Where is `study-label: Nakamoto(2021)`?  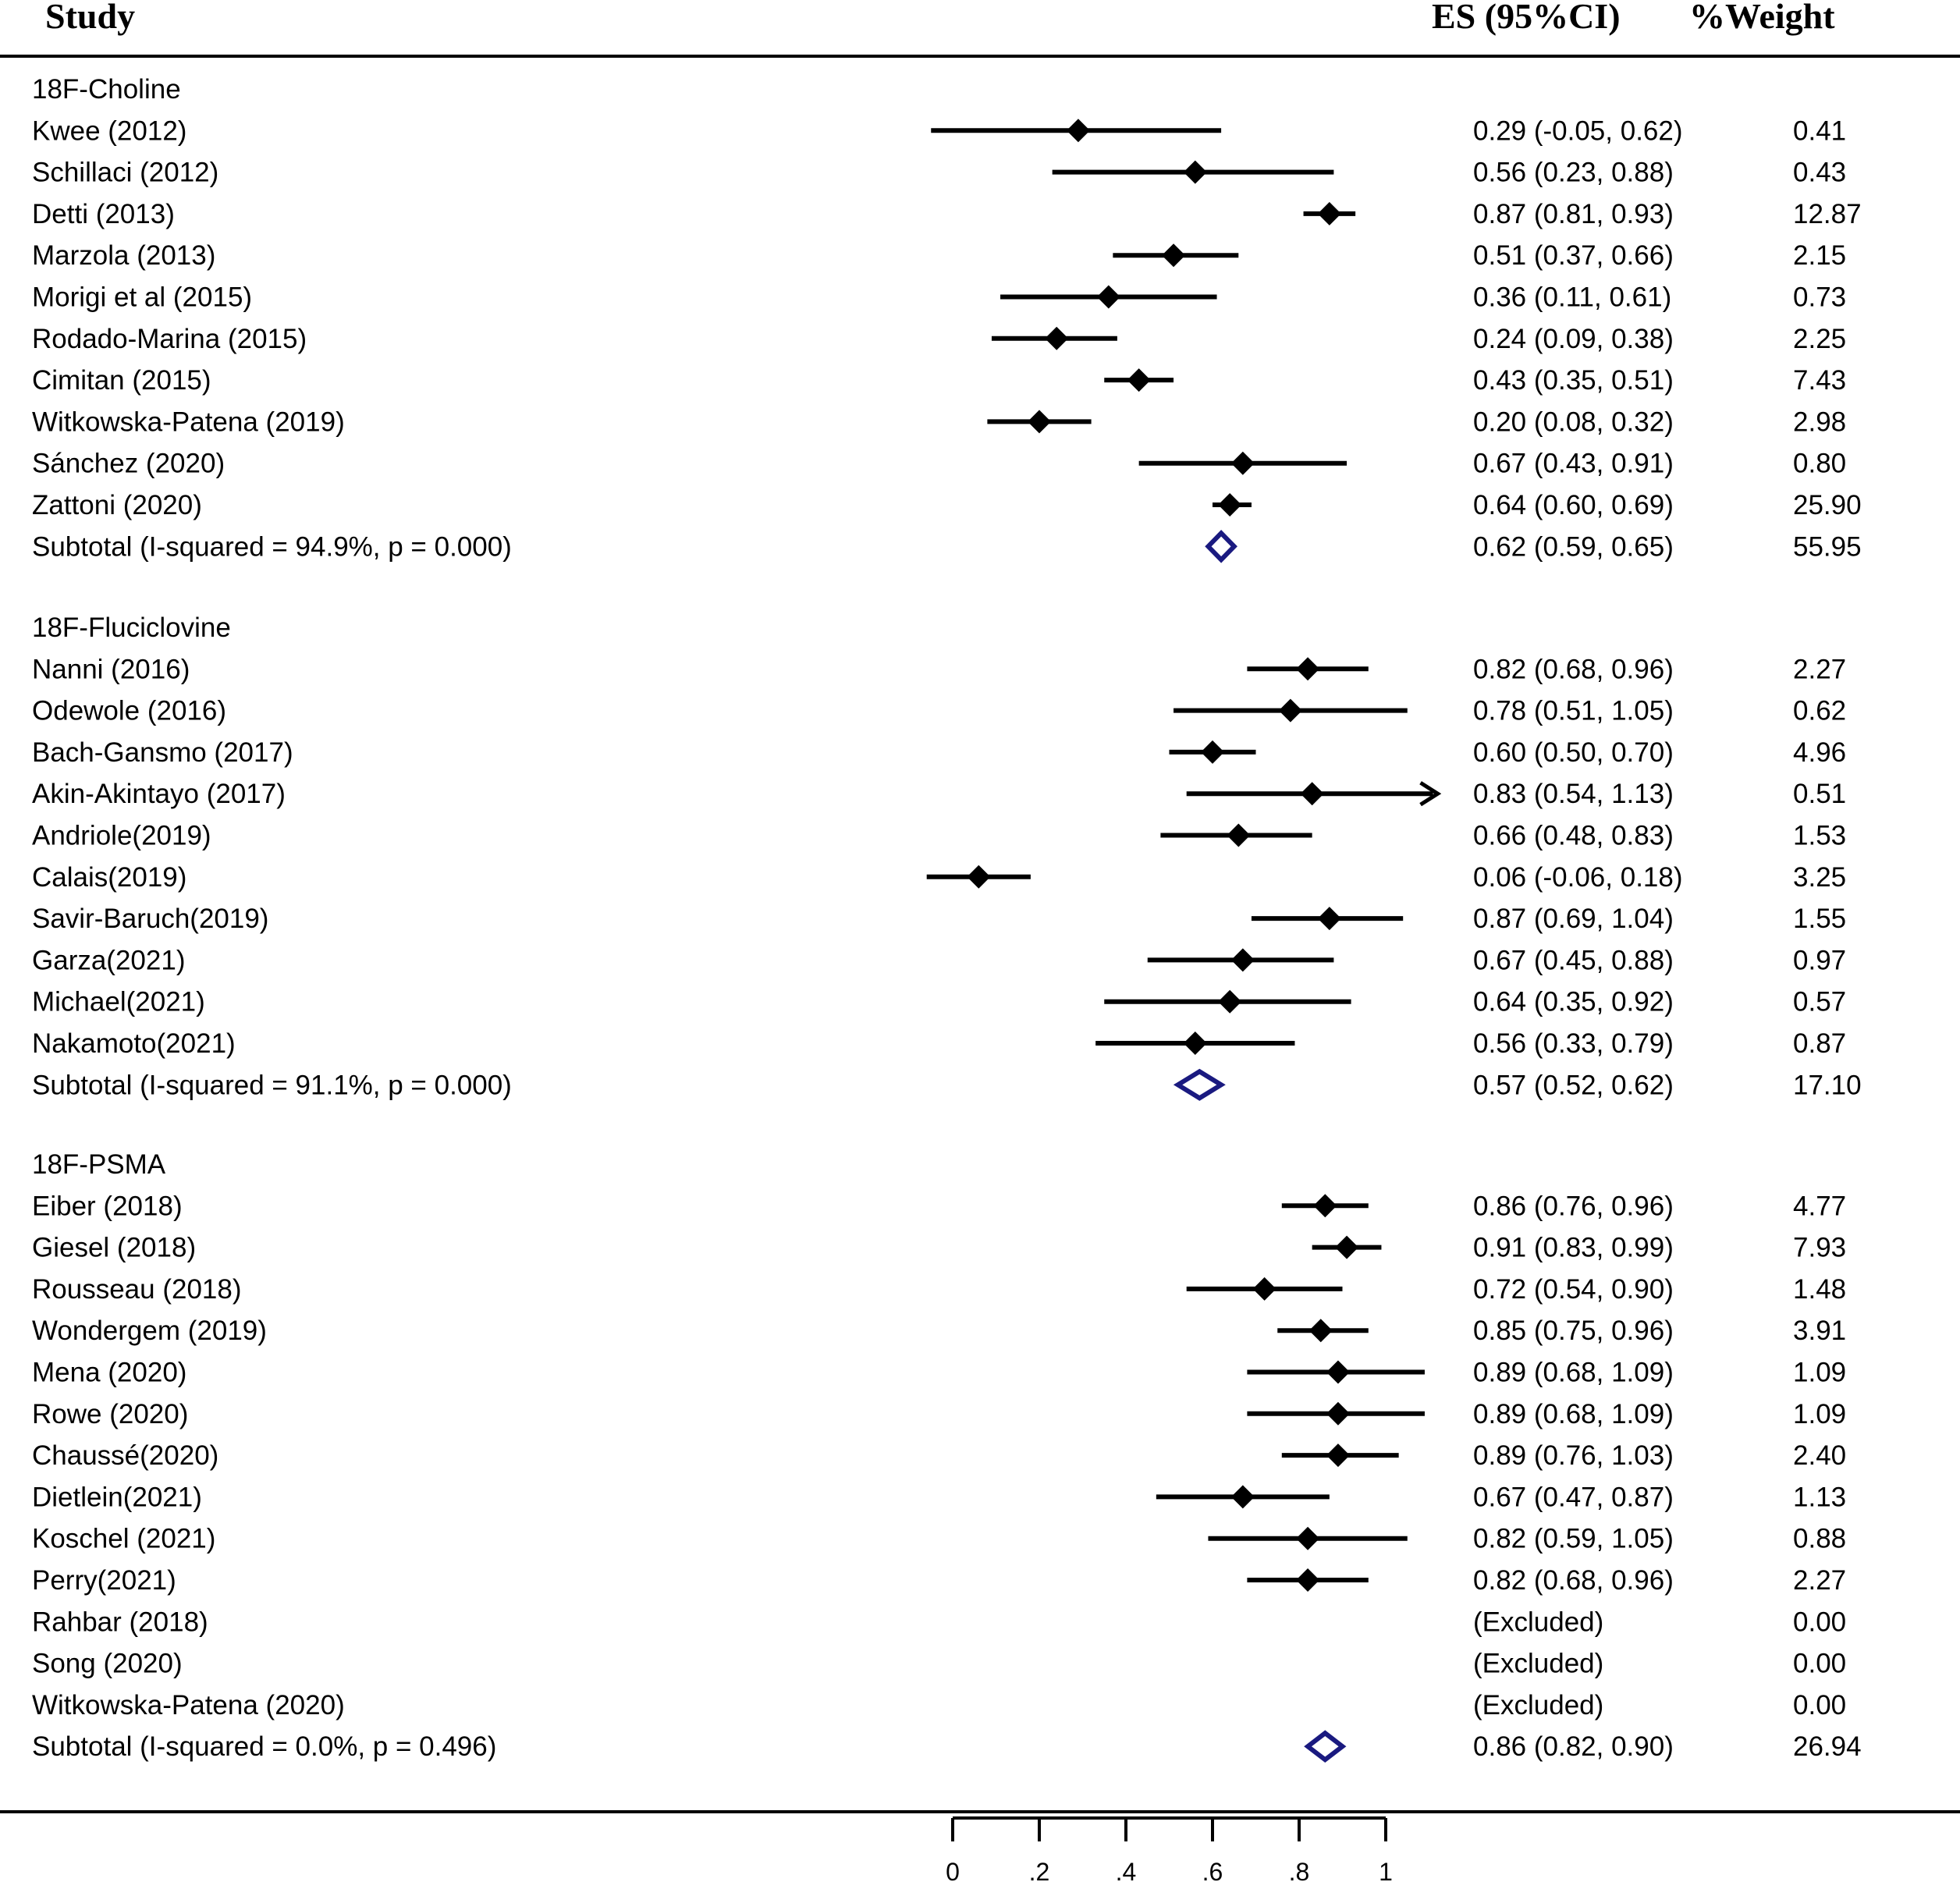
study-label: Nakamoto(2021) is located at coordinates (134, 1043).